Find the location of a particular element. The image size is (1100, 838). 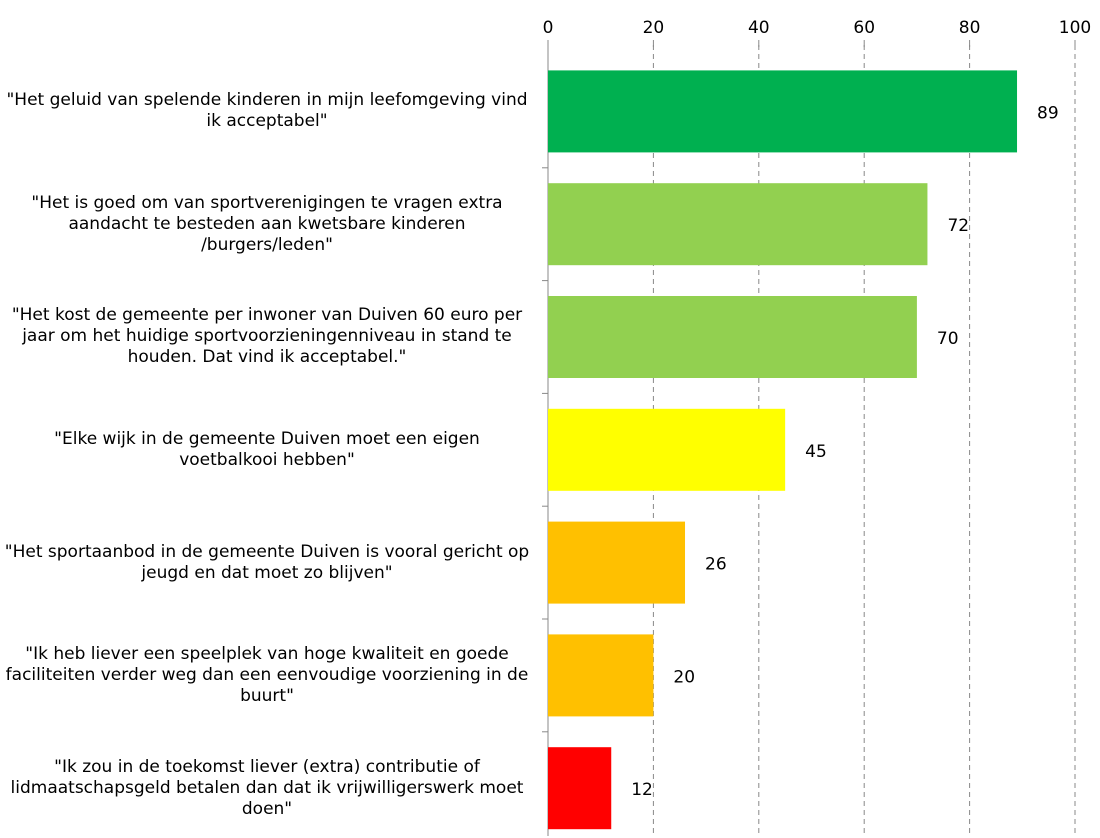

value-label: 70 is located at coordinates (948, 339).